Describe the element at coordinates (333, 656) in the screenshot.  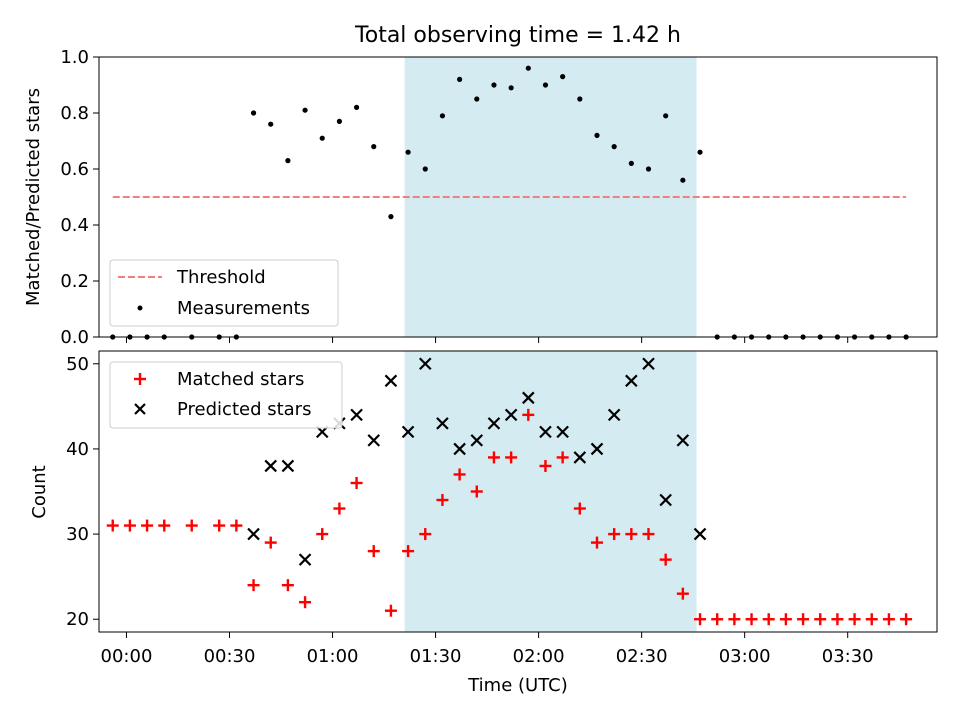
I see `count-x-tick-label: 01:00` at that location.